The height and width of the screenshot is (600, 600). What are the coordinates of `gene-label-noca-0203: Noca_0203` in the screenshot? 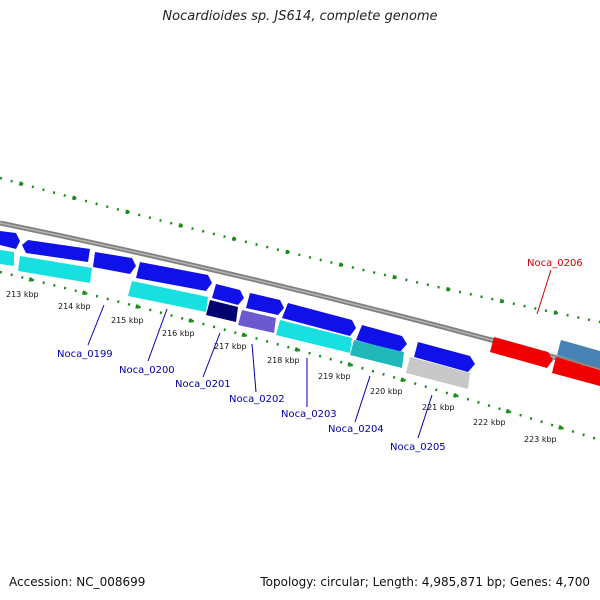 It's located at (309, 414).